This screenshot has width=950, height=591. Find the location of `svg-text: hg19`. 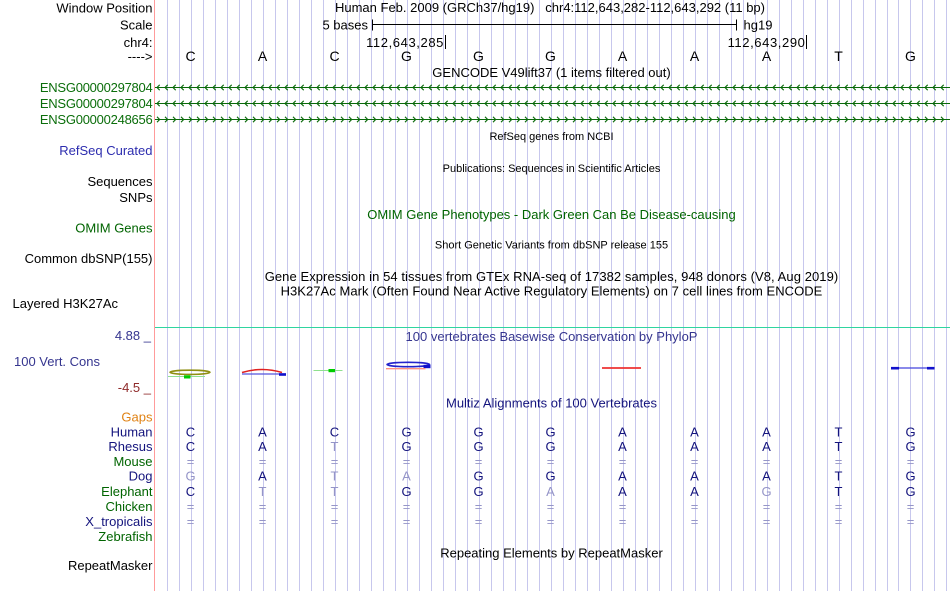

svg-text: hg19 is located at coordinates (758, 25).